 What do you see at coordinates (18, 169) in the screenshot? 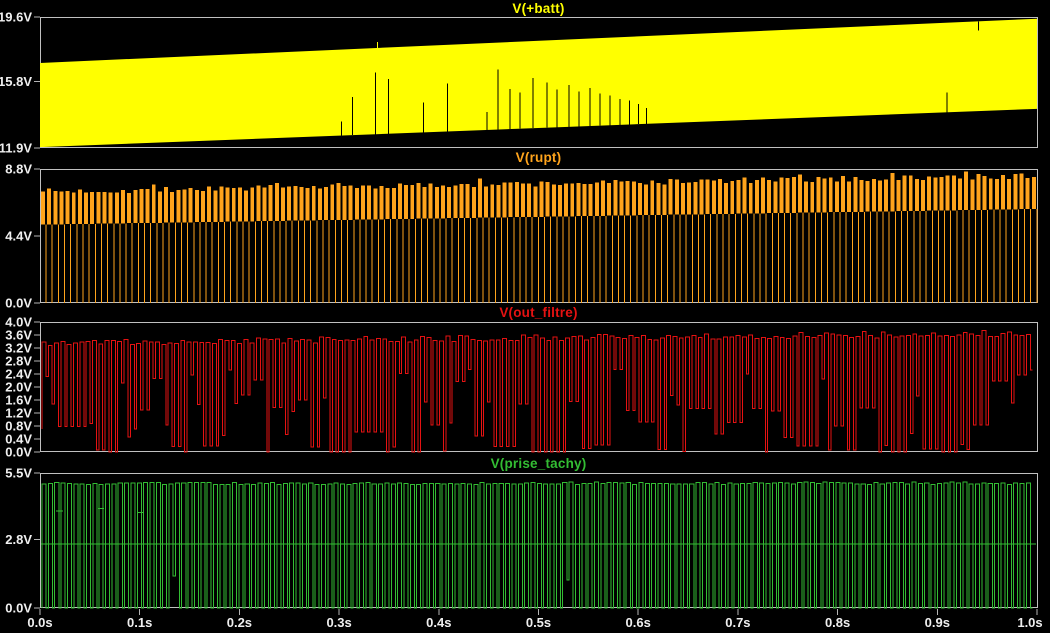
I see `y-tick-label: 8.8V` at bounding box center [18, 169].